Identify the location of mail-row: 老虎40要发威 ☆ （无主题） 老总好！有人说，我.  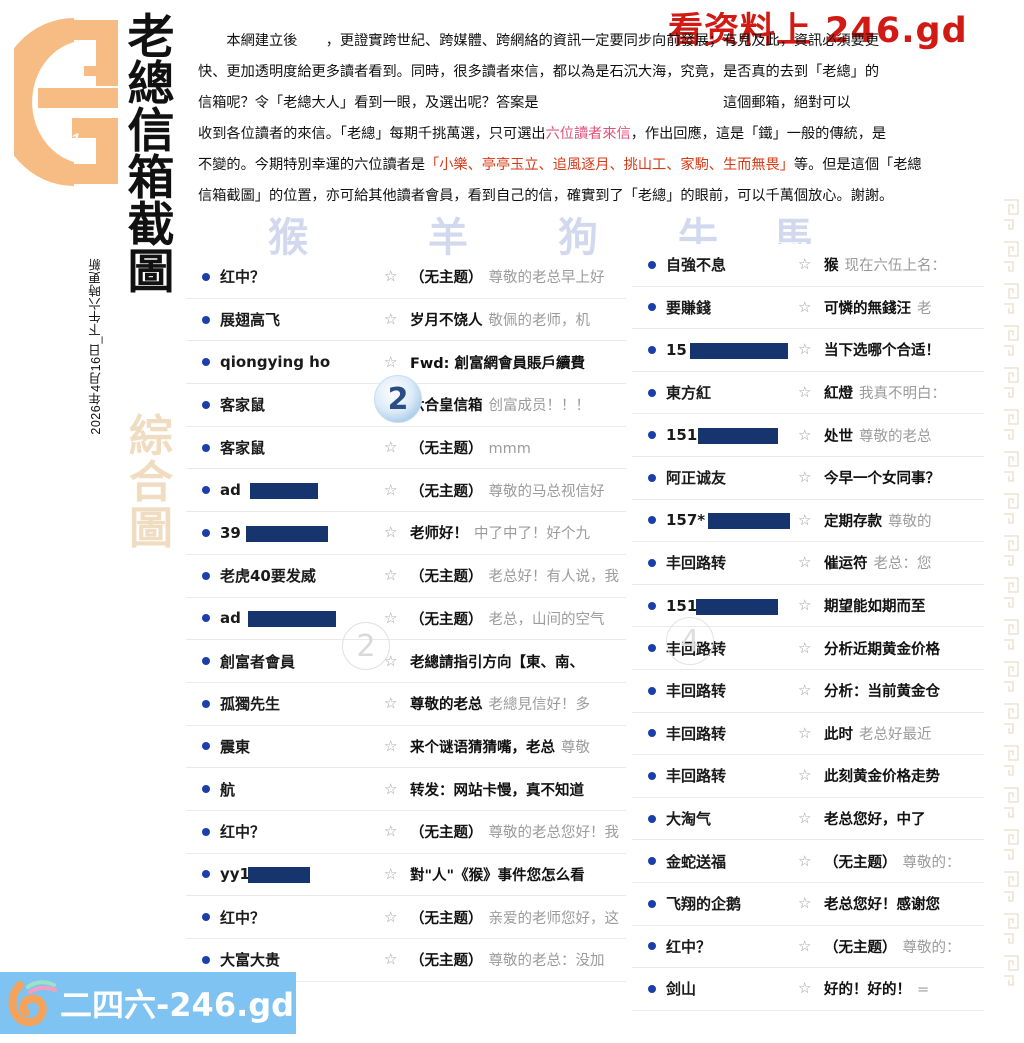
(406, 576).